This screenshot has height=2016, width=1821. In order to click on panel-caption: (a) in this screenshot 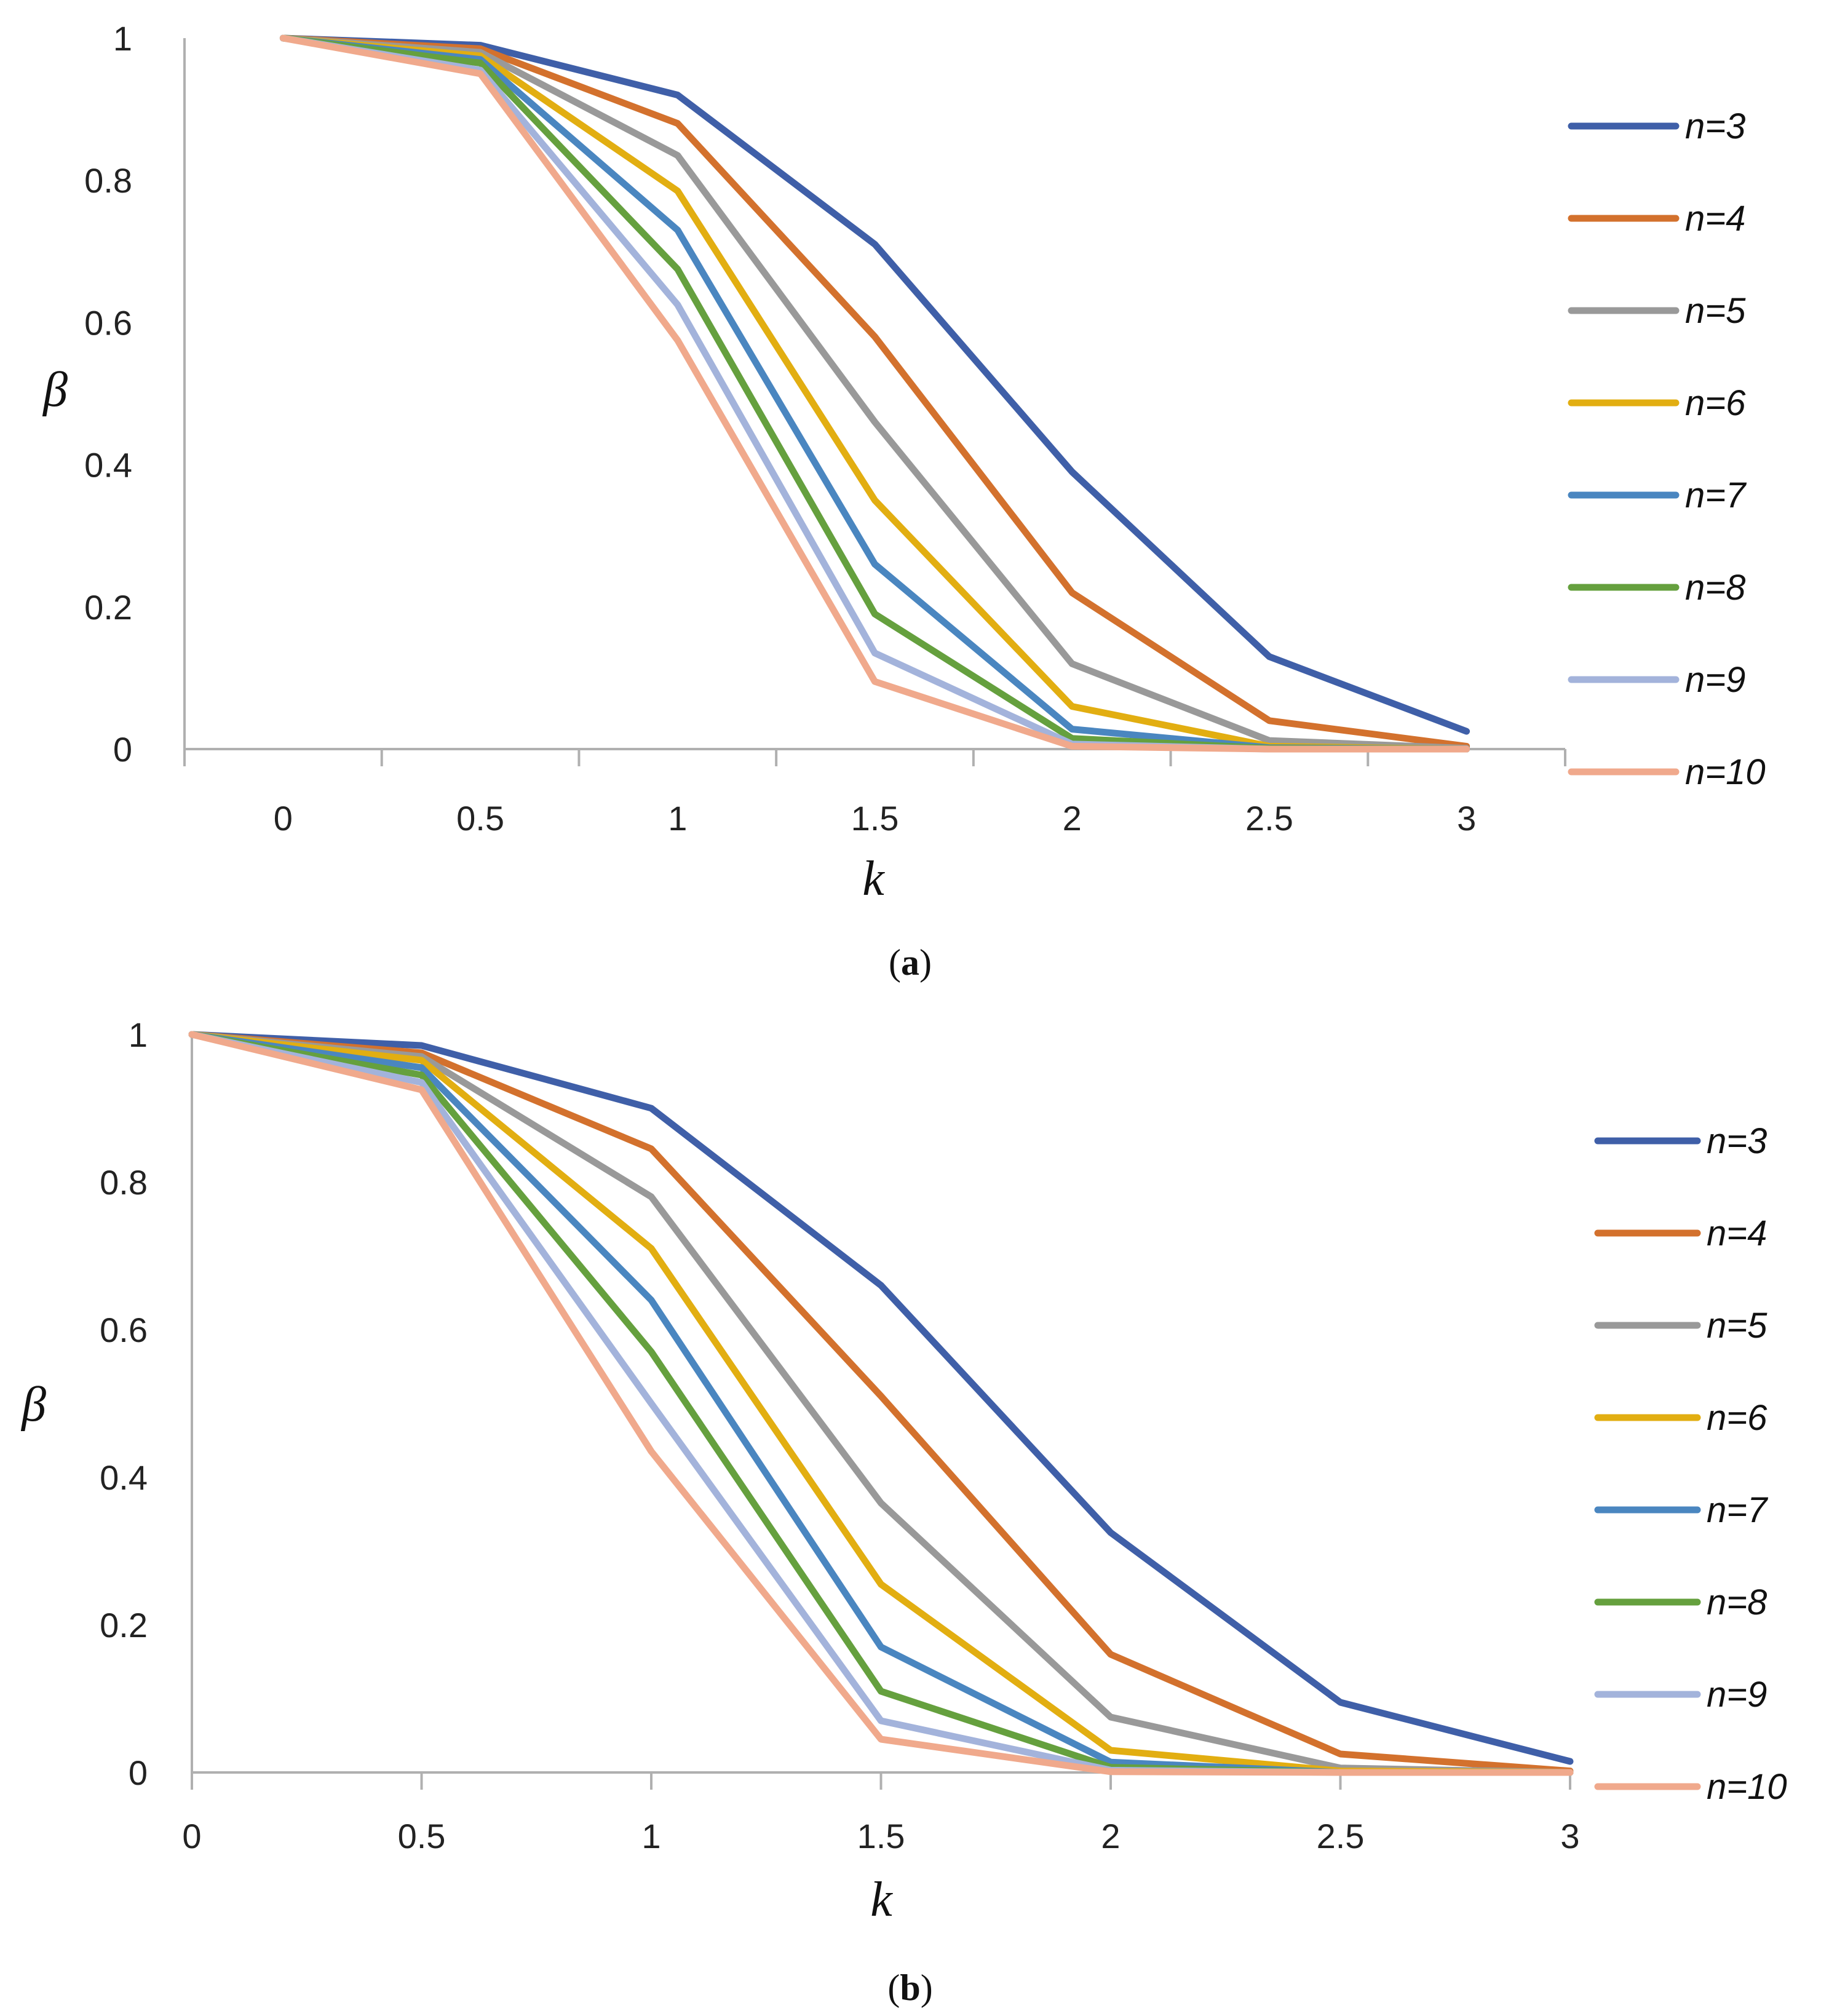, I will do `click(910, 962)`.